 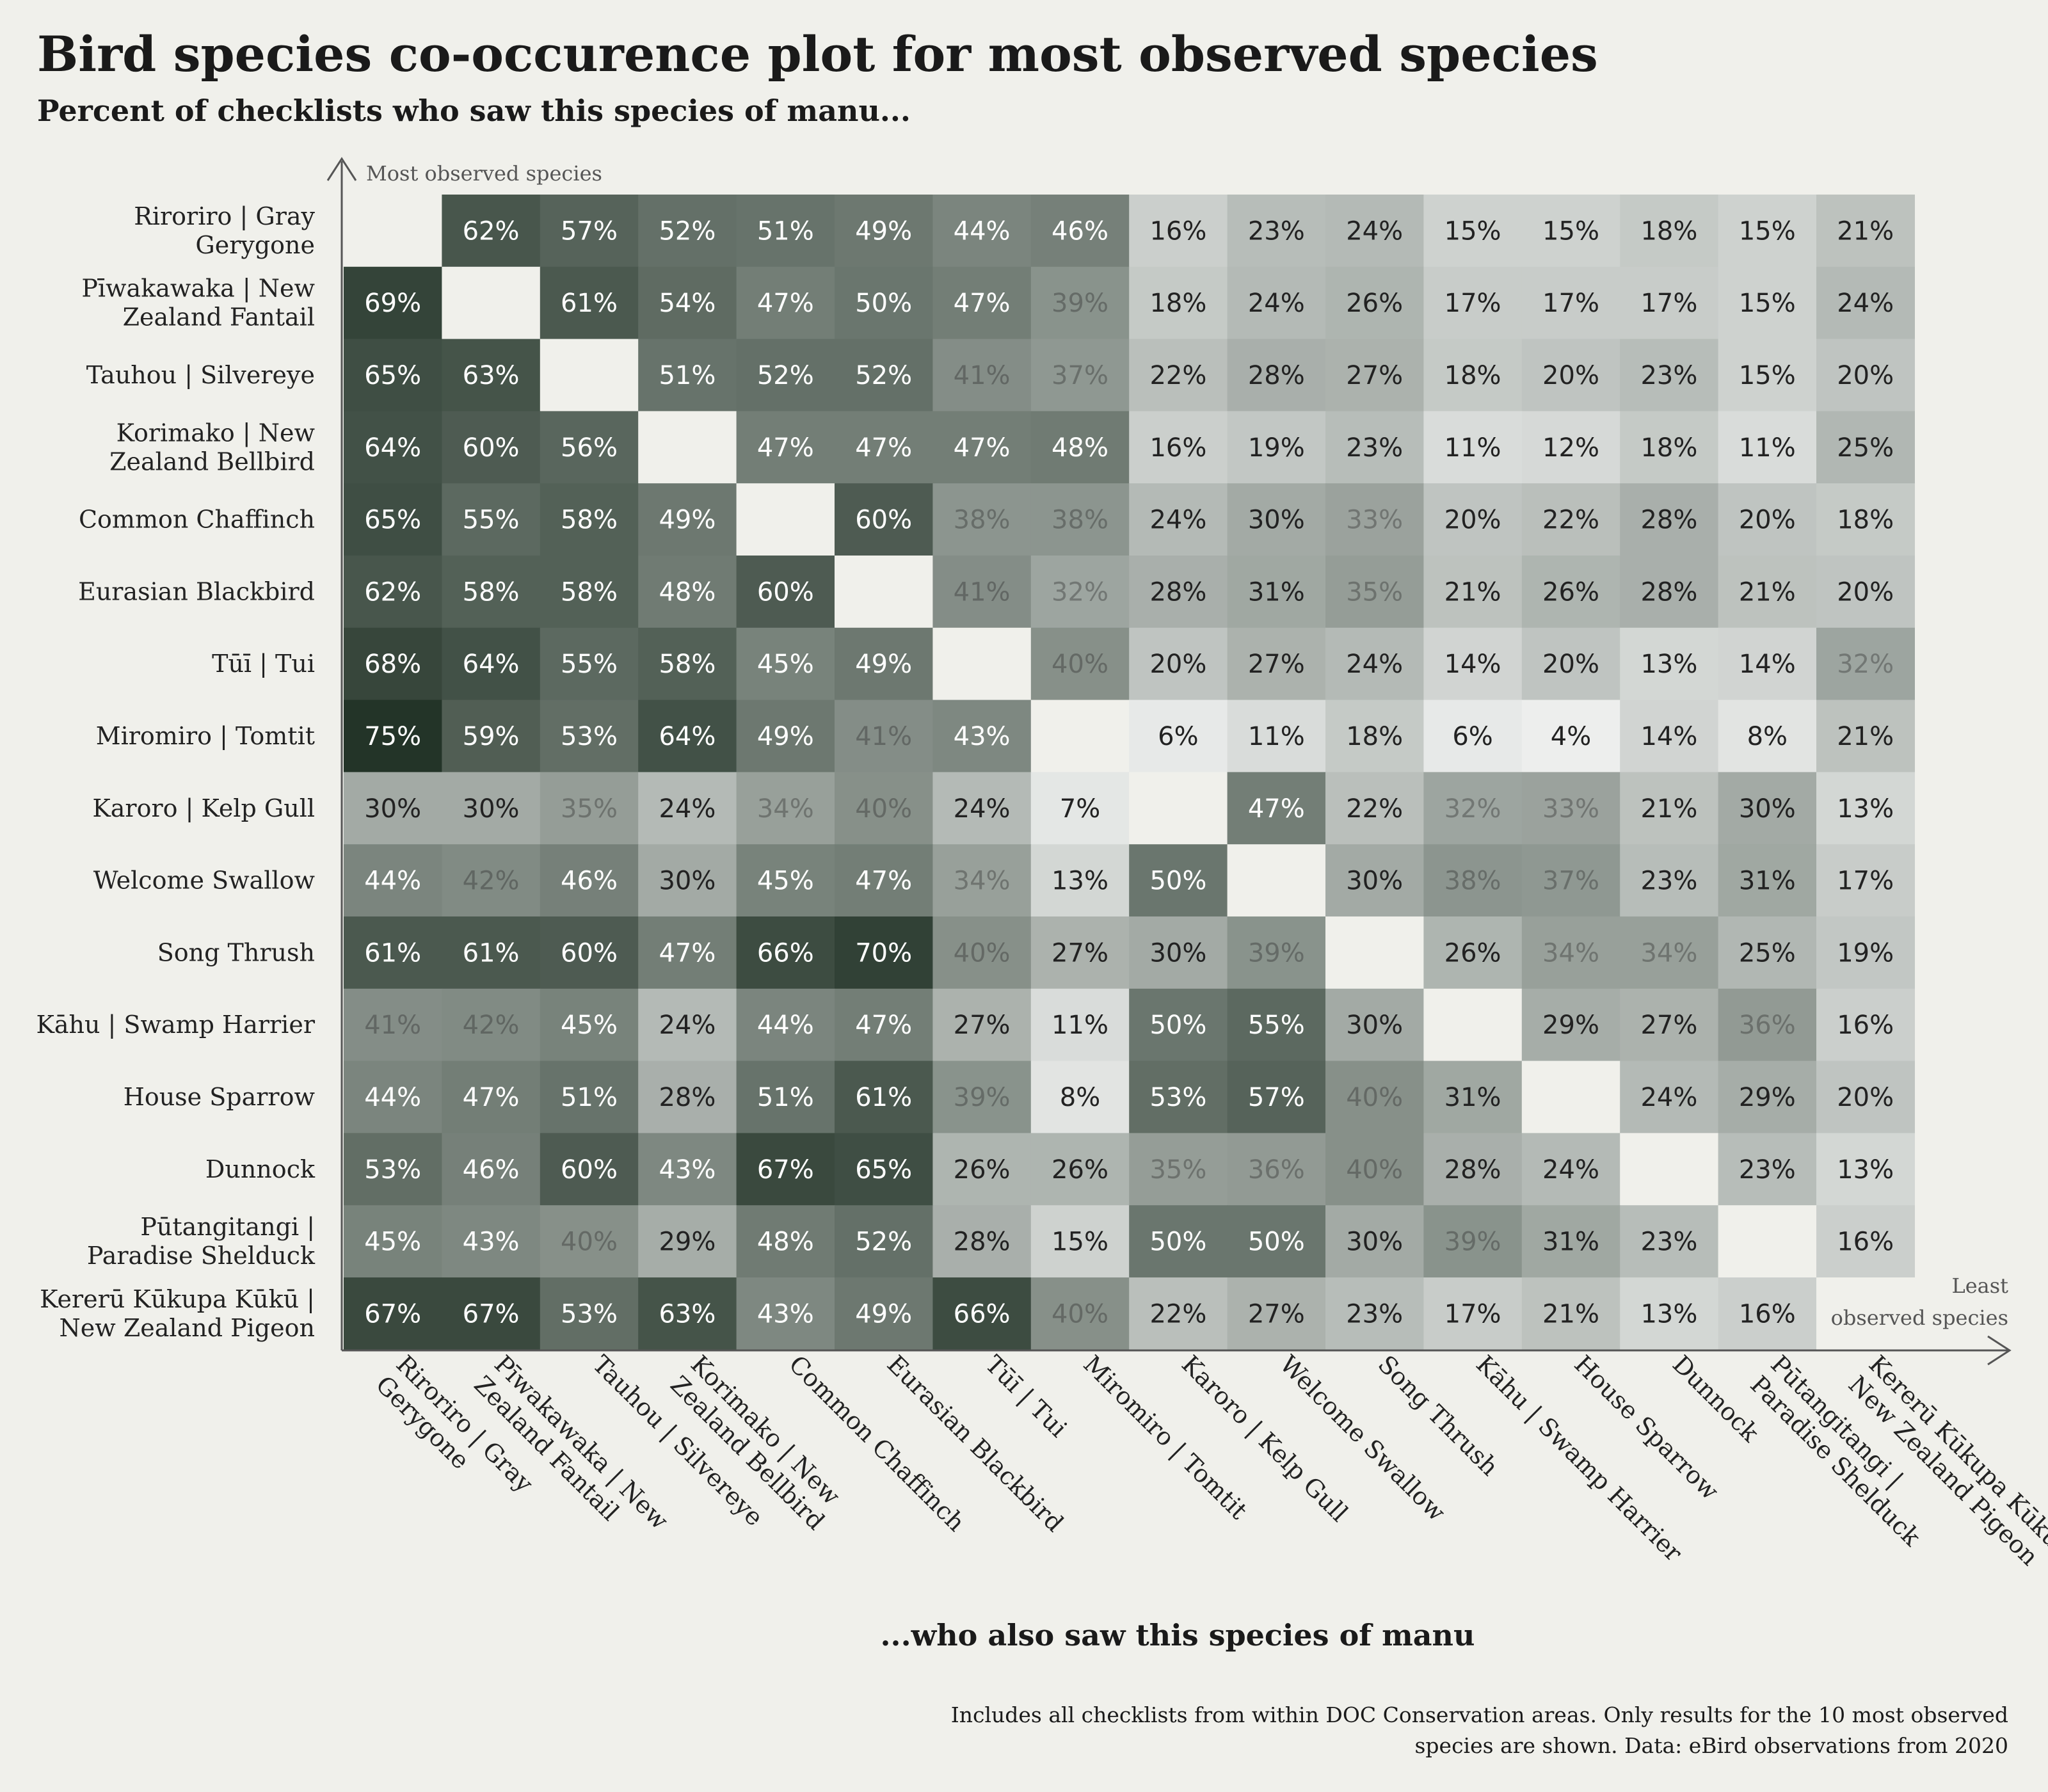 What do you see at coordinates (1165, 1437) in the screenshot?
I see `column-label: Miromiro | Tomtit` at bounding box center [1165, 1437].